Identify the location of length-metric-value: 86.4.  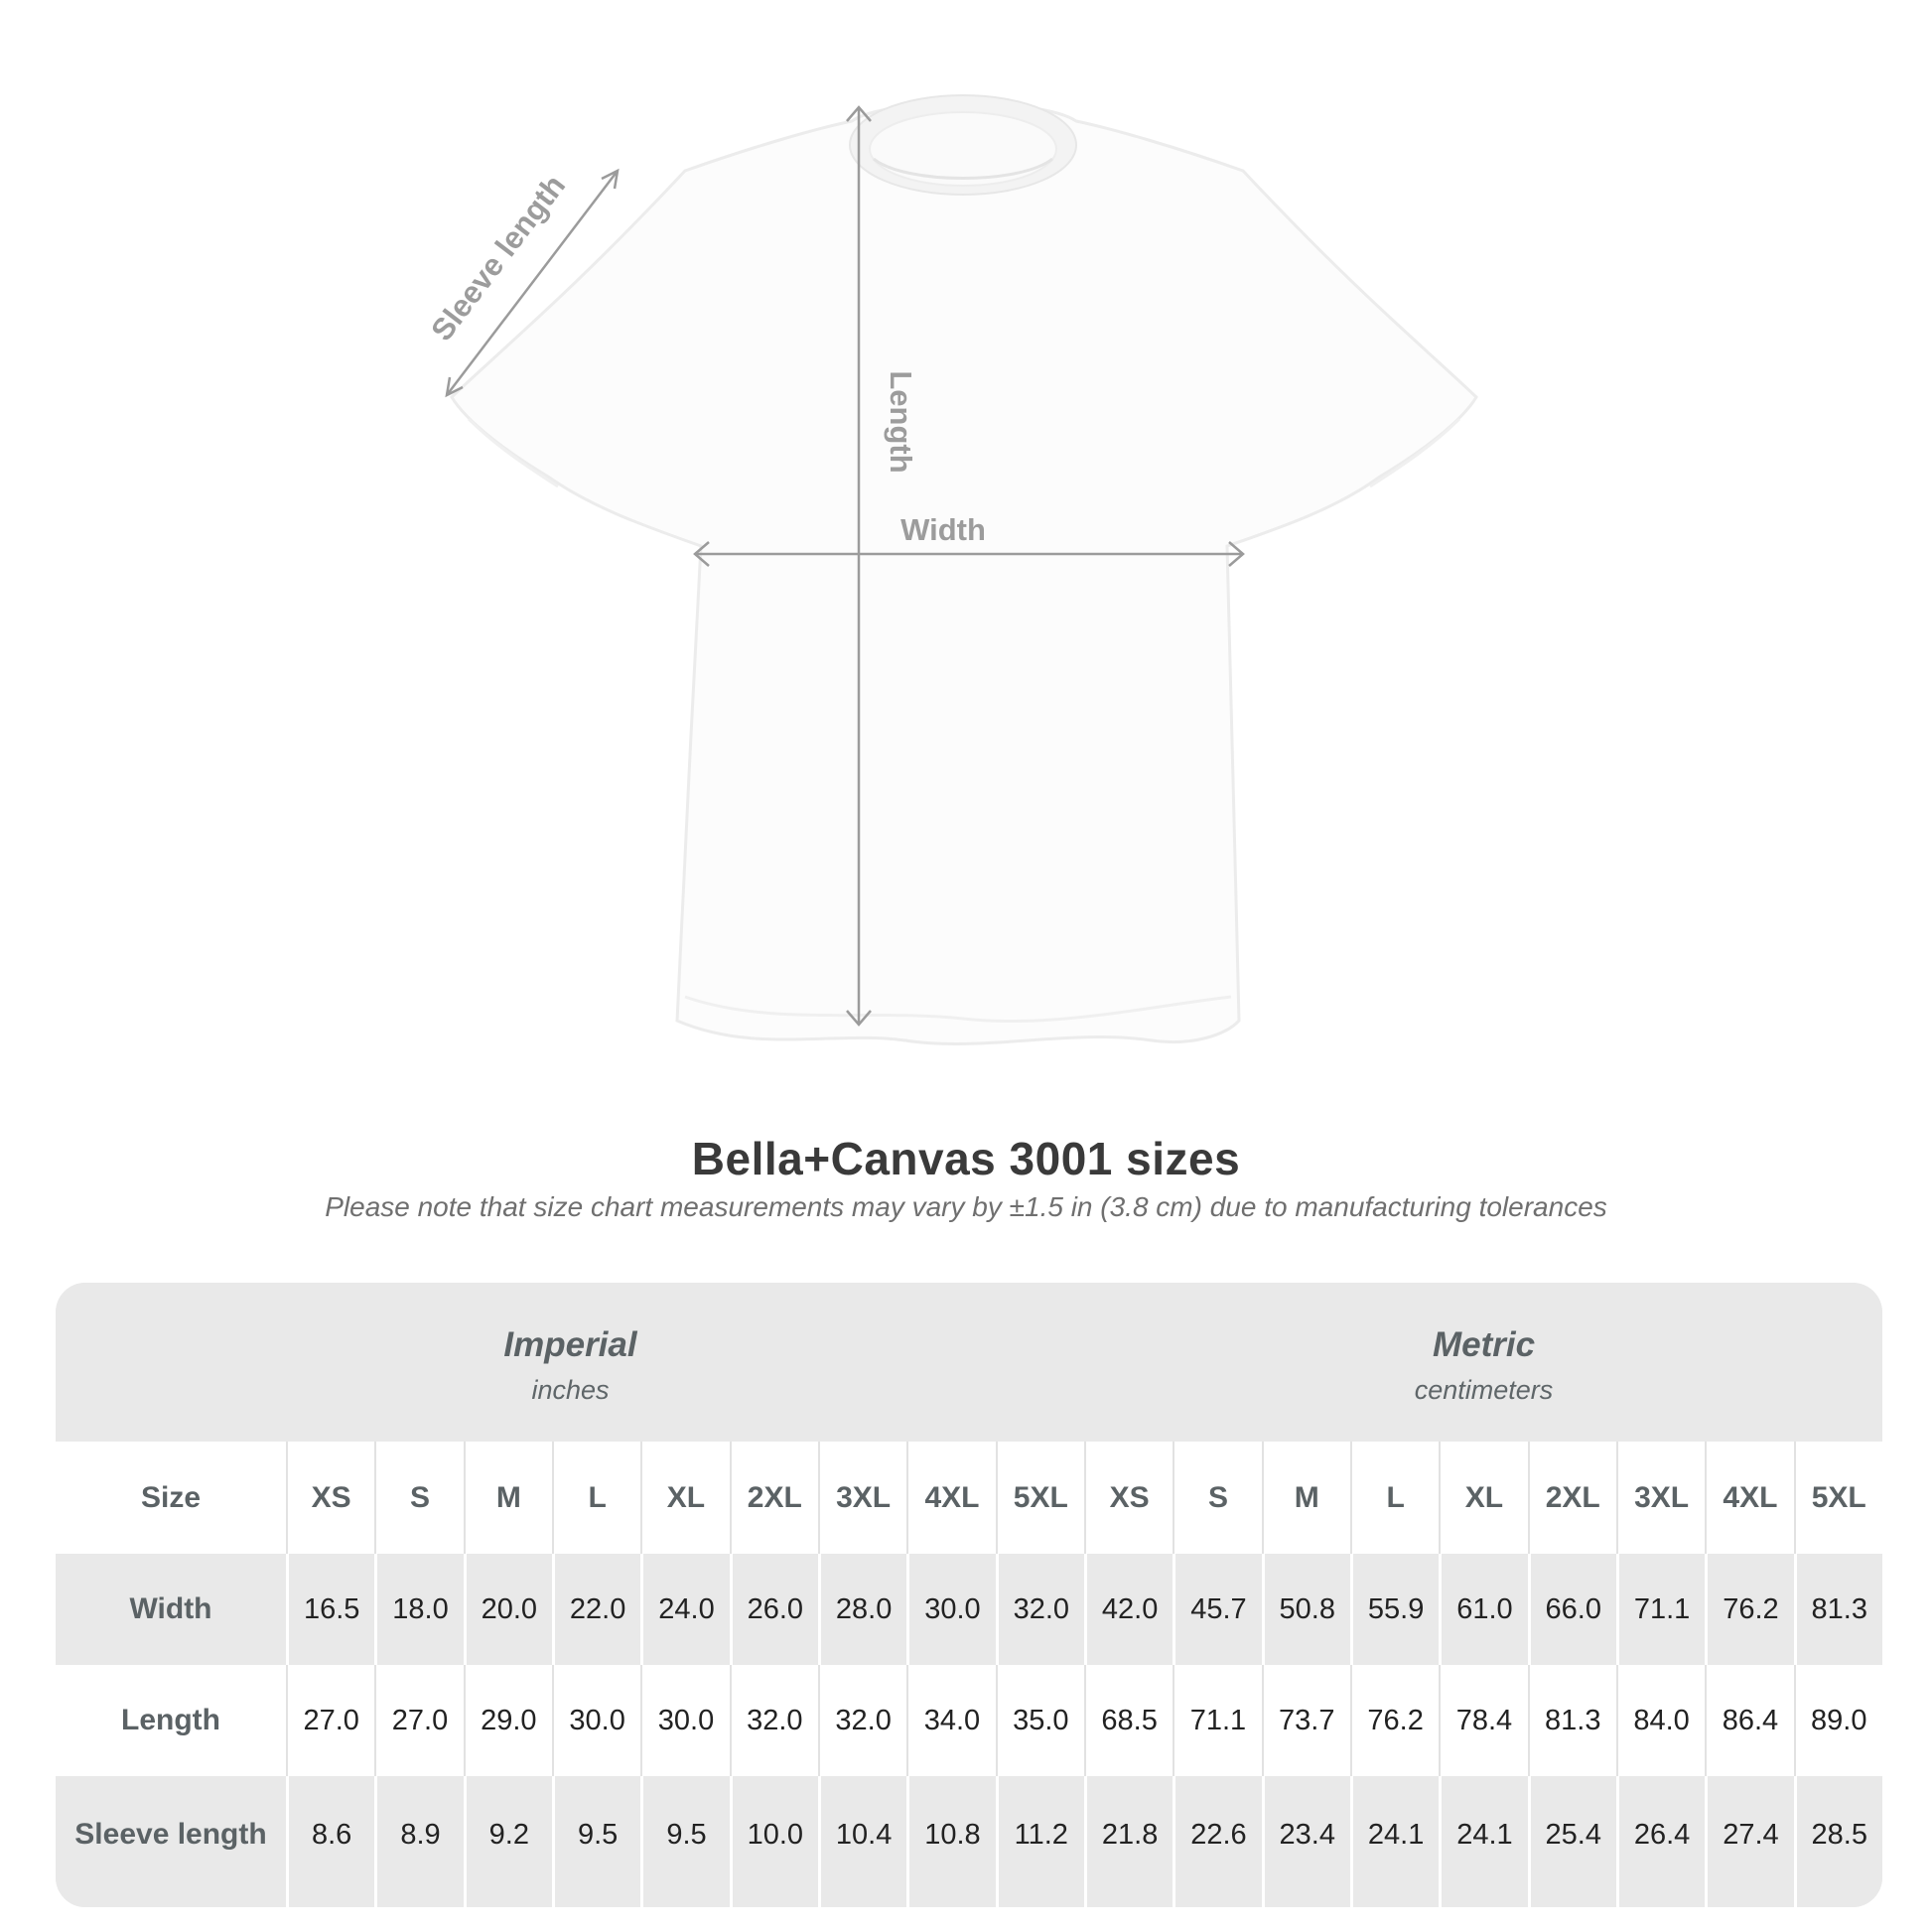
(1749, 1721).